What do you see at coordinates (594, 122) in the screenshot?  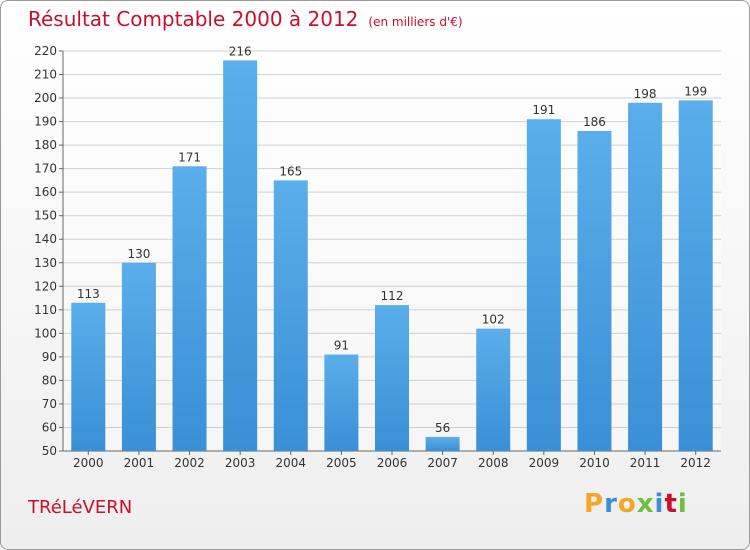 I see `value-label: 186` at bounding box center [594, 122].